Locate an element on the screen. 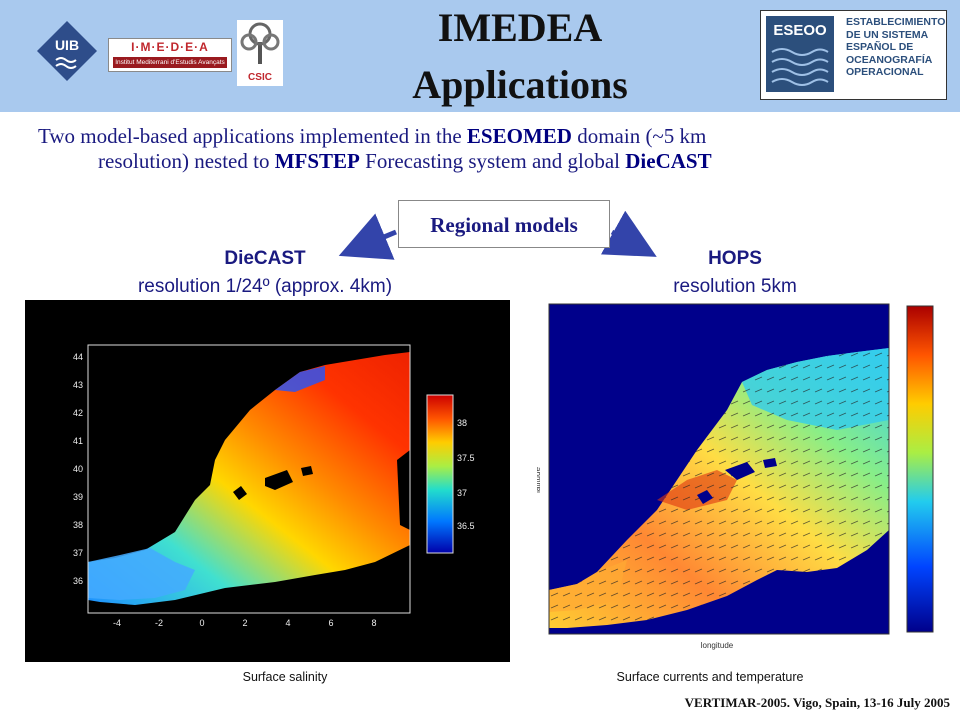 The image size is (960, 720). eseoo-line: ESTABLECIMIENTO is located at coordinates (896, 22).